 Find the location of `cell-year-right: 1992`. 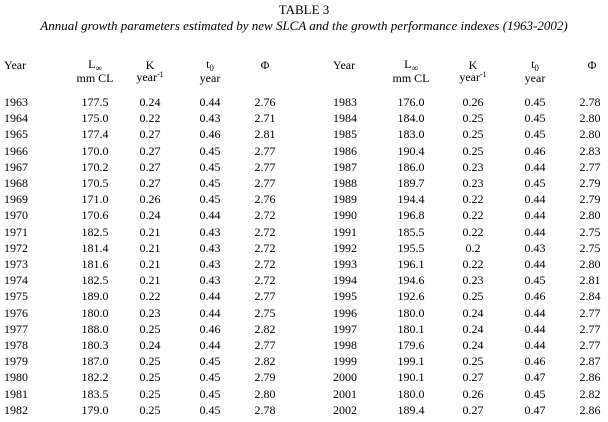

cell-year-right: 1992 is located at coordinates (345, 248).